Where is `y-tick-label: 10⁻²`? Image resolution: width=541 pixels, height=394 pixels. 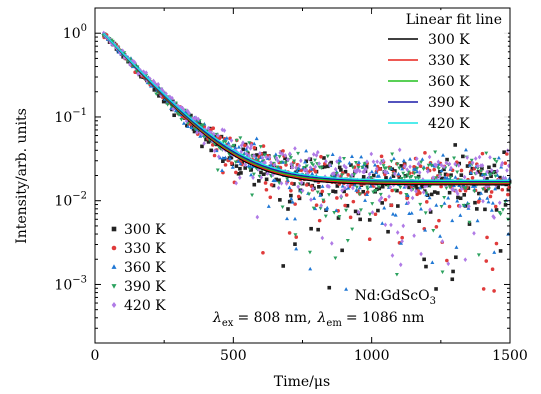 y-tick-label: 10⁻² is located at coordinates (70, 200).